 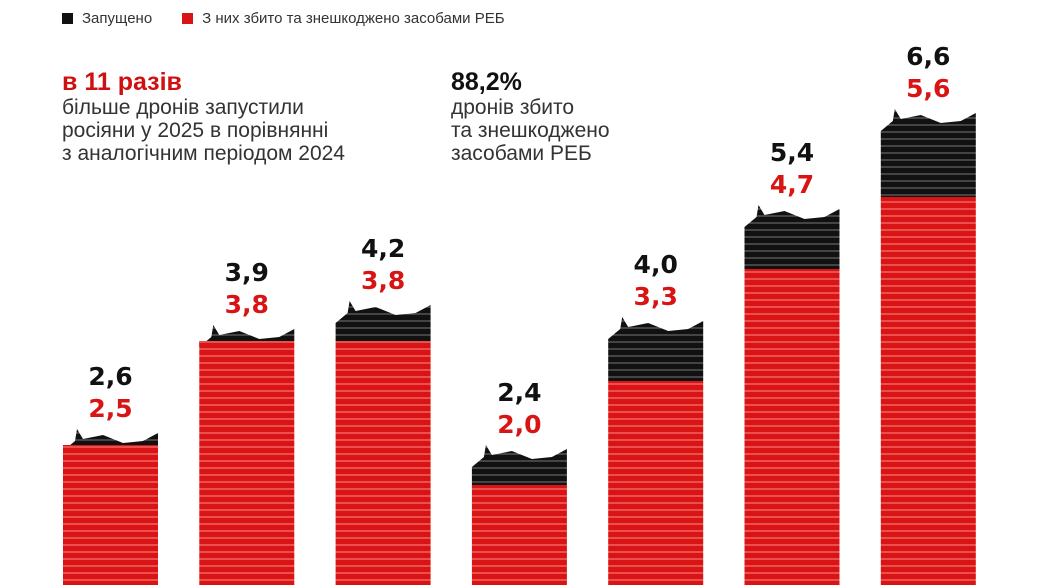 I want to click on legend-swatch-downed, so click(x=188, y=18).